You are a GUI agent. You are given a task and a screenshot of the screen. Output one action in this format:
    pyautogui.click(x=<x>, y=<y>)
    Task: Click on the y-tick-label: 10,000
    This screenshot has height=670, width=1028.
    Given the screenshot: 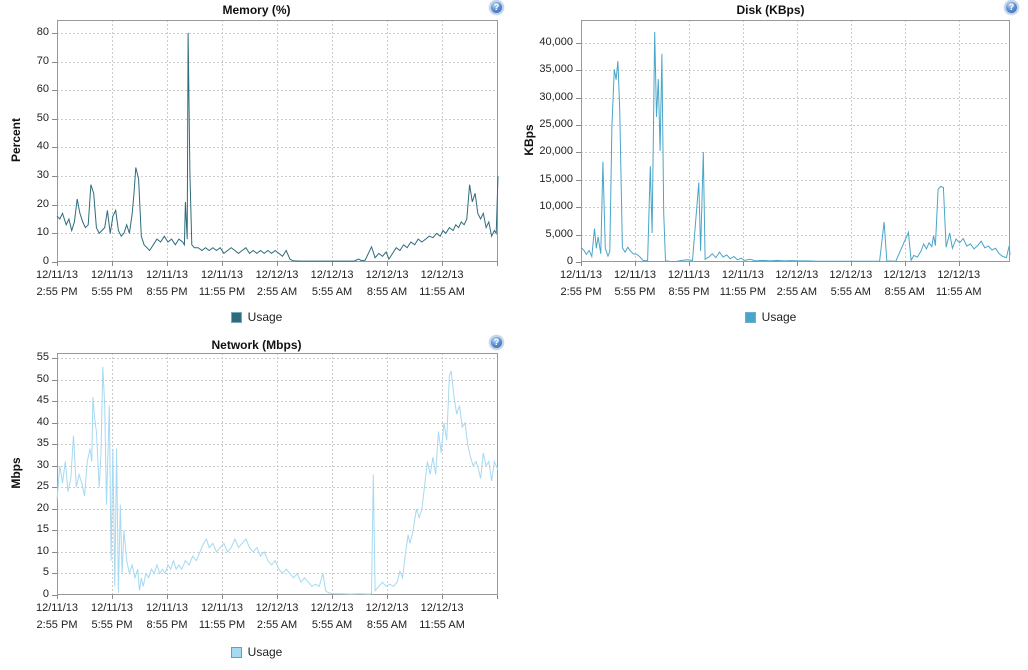 What is the action you would take?
    pyautogui.click(x=556, y=206)
    